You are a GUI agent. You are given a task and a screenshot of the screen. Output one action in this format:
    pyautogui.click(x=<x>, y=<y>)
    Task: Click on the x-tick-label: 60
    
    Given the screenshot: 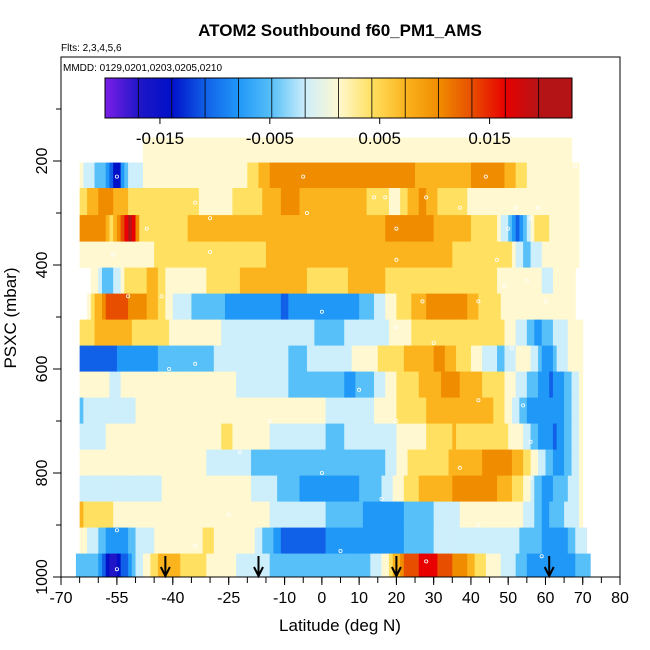 What is the action you would take?
    pyautogui.click(x=546, y=598)
    